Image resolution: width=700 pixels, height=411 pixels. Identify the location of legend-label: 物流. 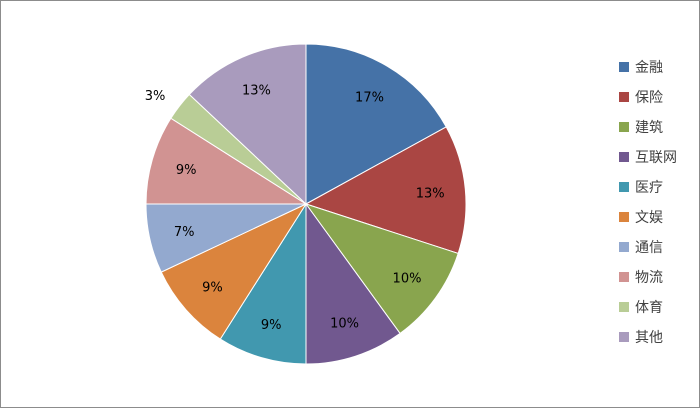
(649, 278).